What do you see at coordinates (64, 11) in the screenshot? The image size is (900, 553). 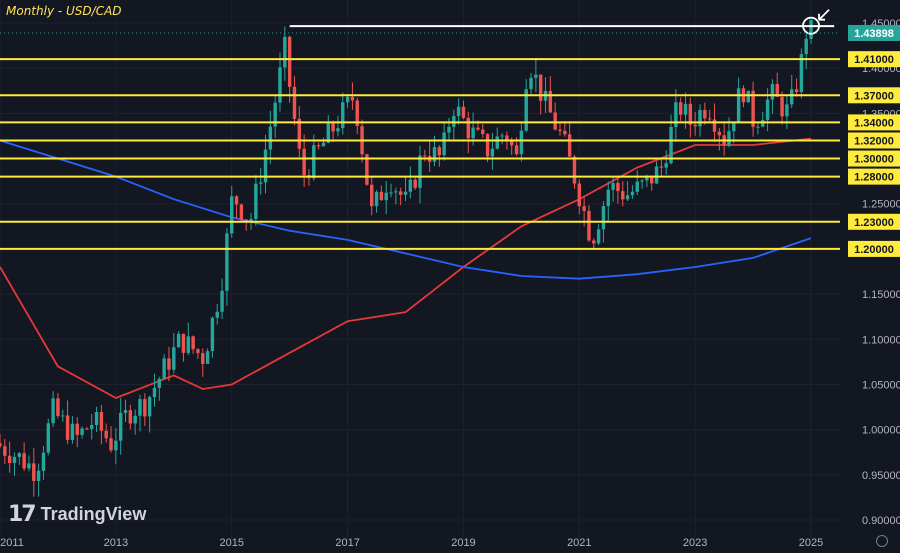 I see `chart-title: Monthly - USD/CAD` at bounding box center [64, 11].